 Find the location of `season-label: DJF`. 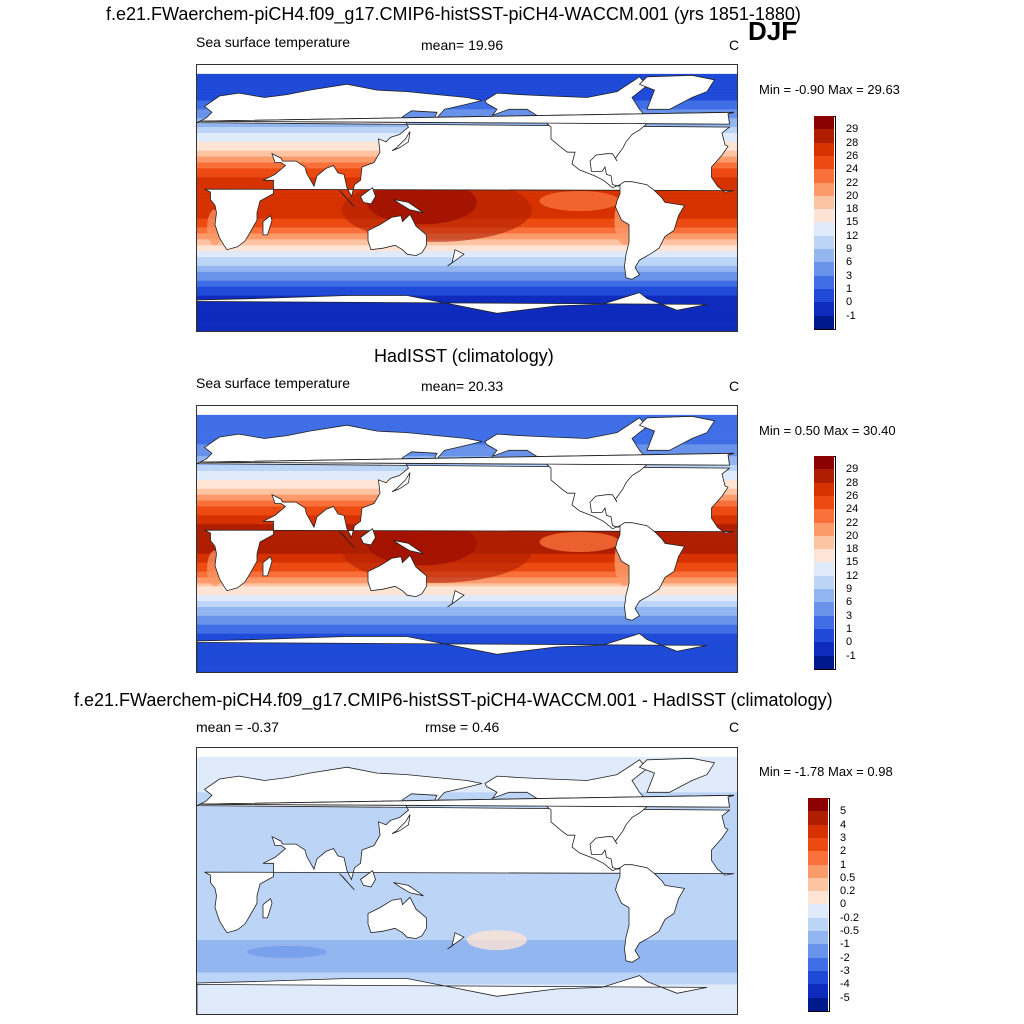

season-label: DJF is located at coordinates (773, 31).